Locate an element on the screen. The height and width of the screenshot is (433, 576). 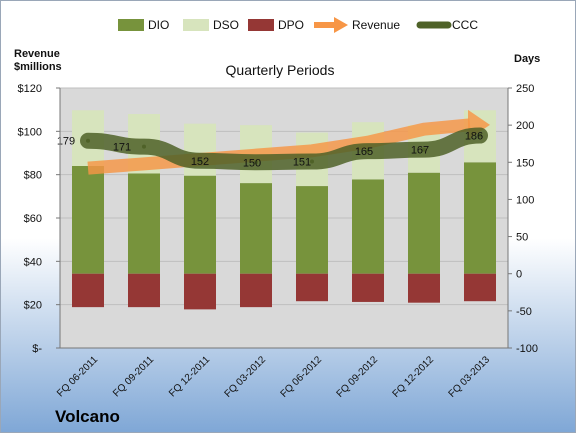
ccc-data-label: 150 is located at coordinates (252, 163).